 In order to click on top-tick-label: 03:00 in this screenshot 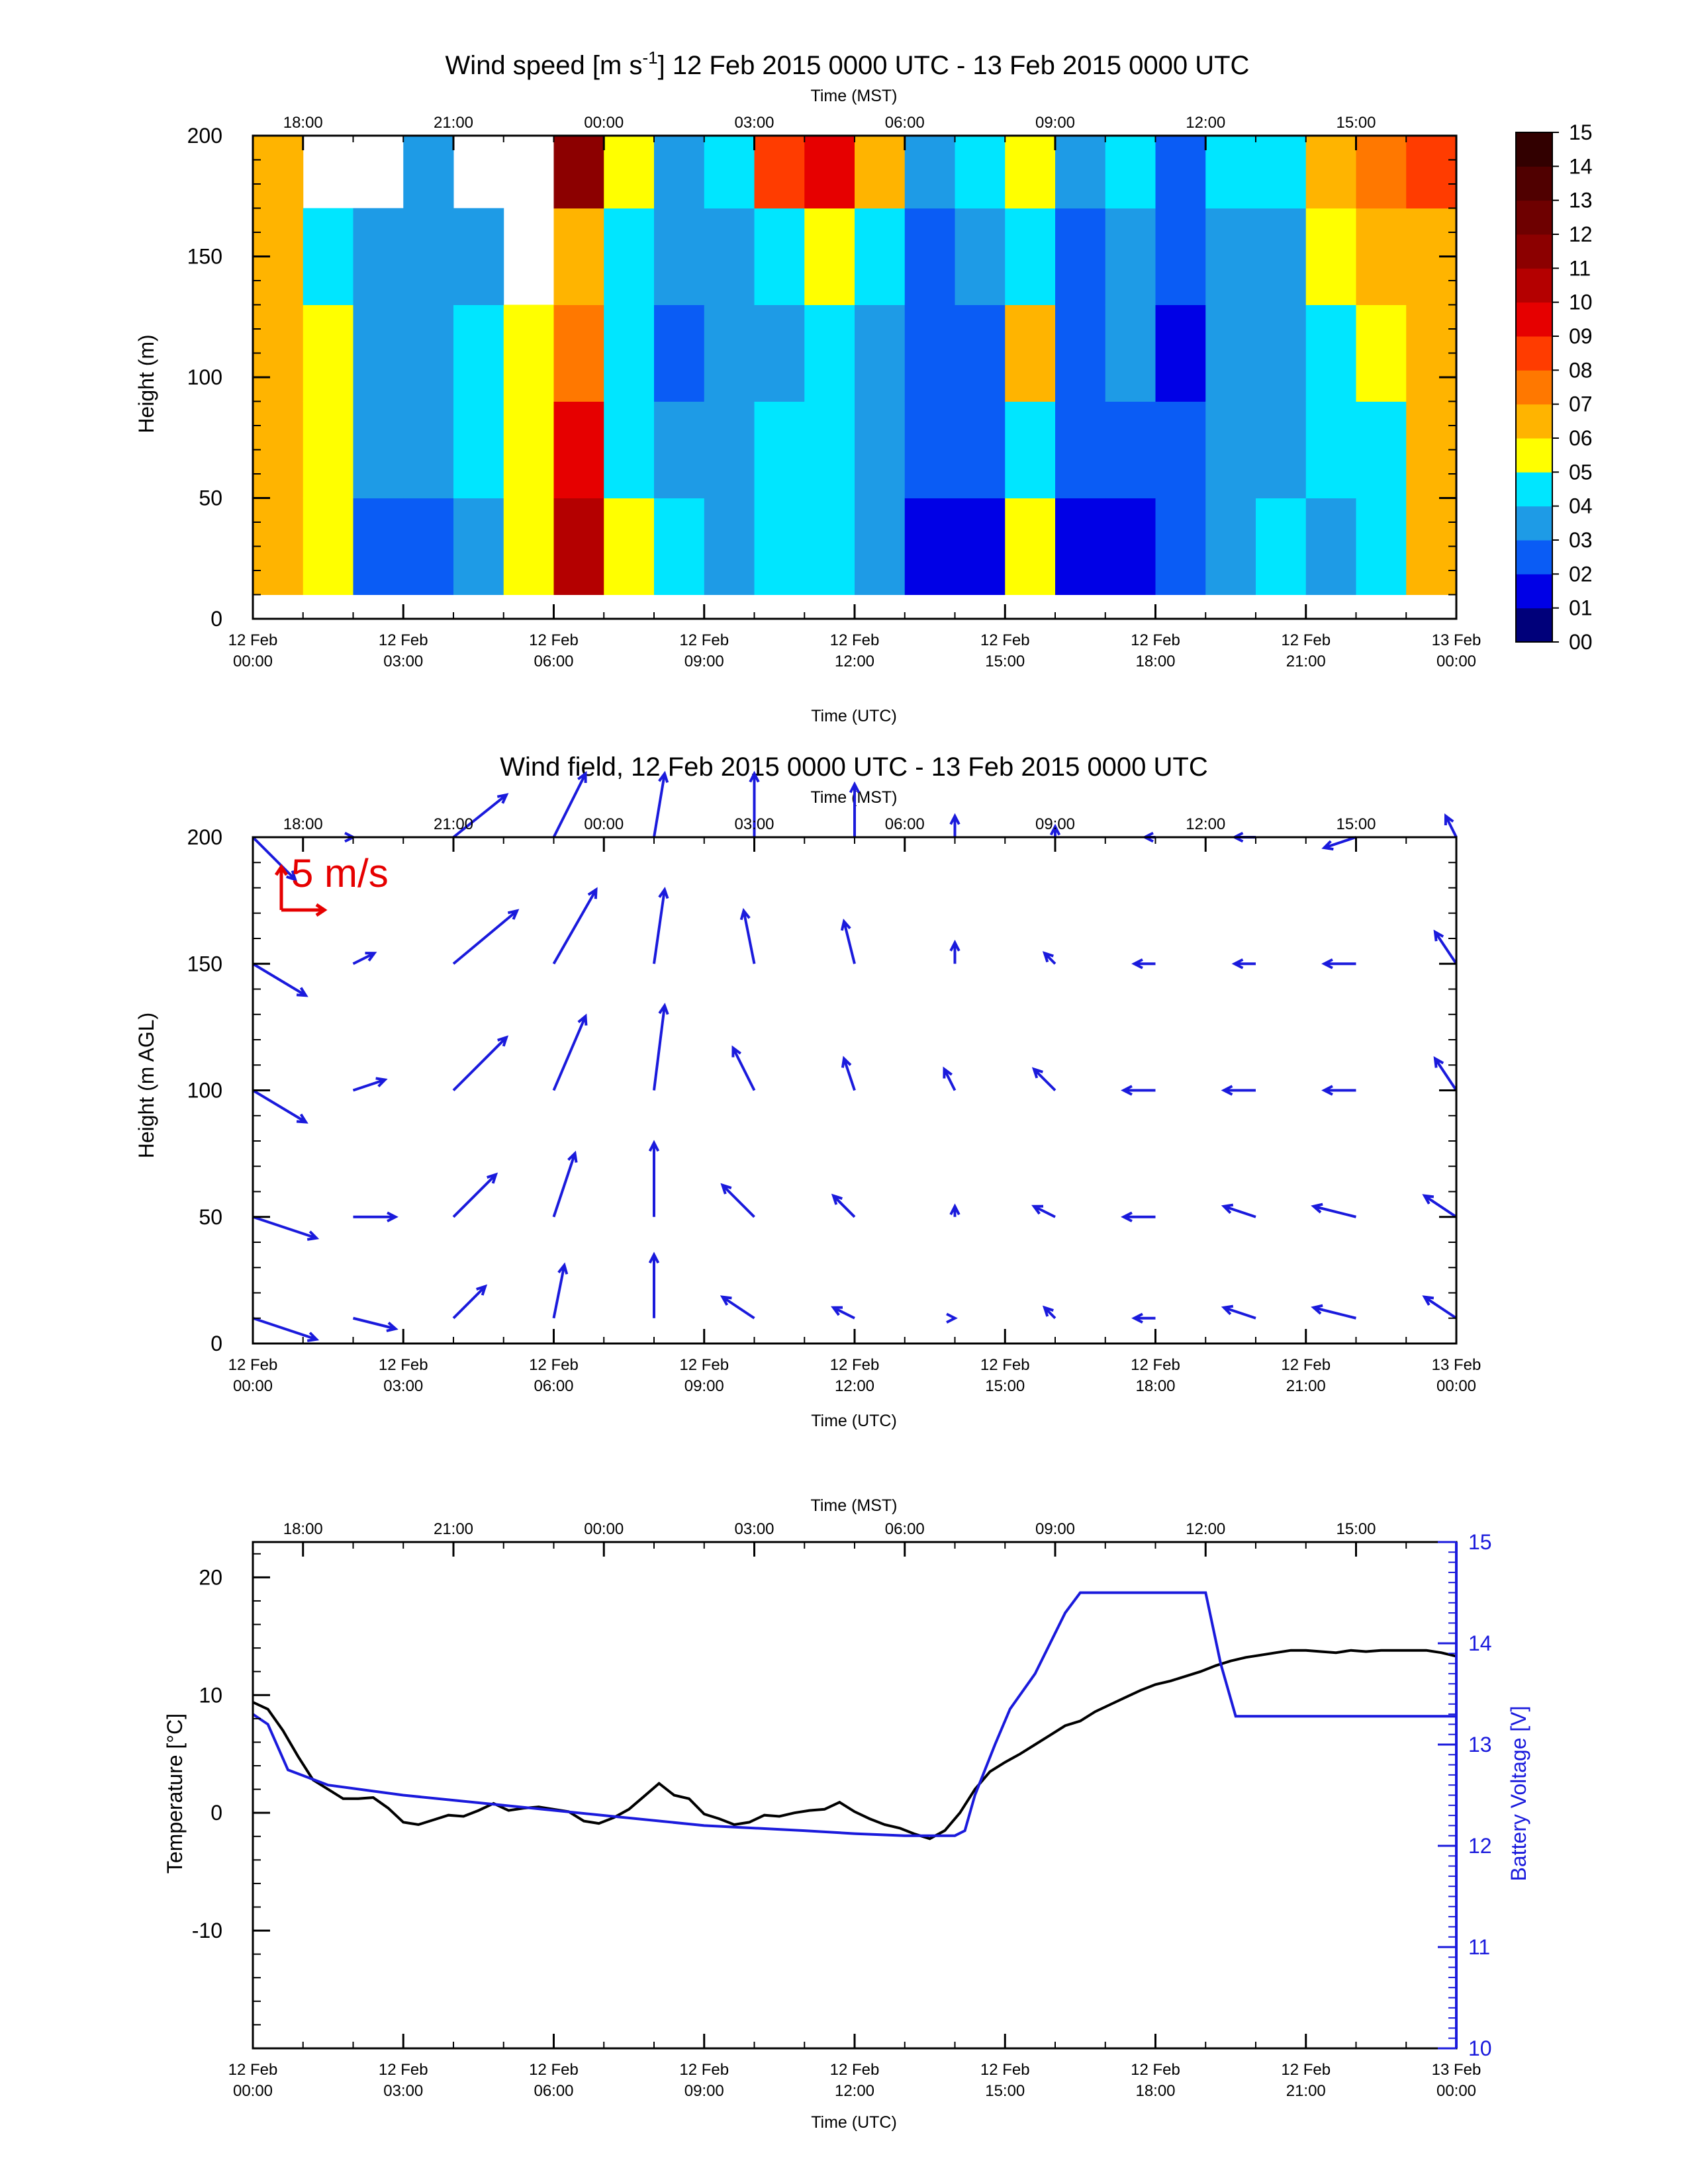, I will do `click(754, 824)`.